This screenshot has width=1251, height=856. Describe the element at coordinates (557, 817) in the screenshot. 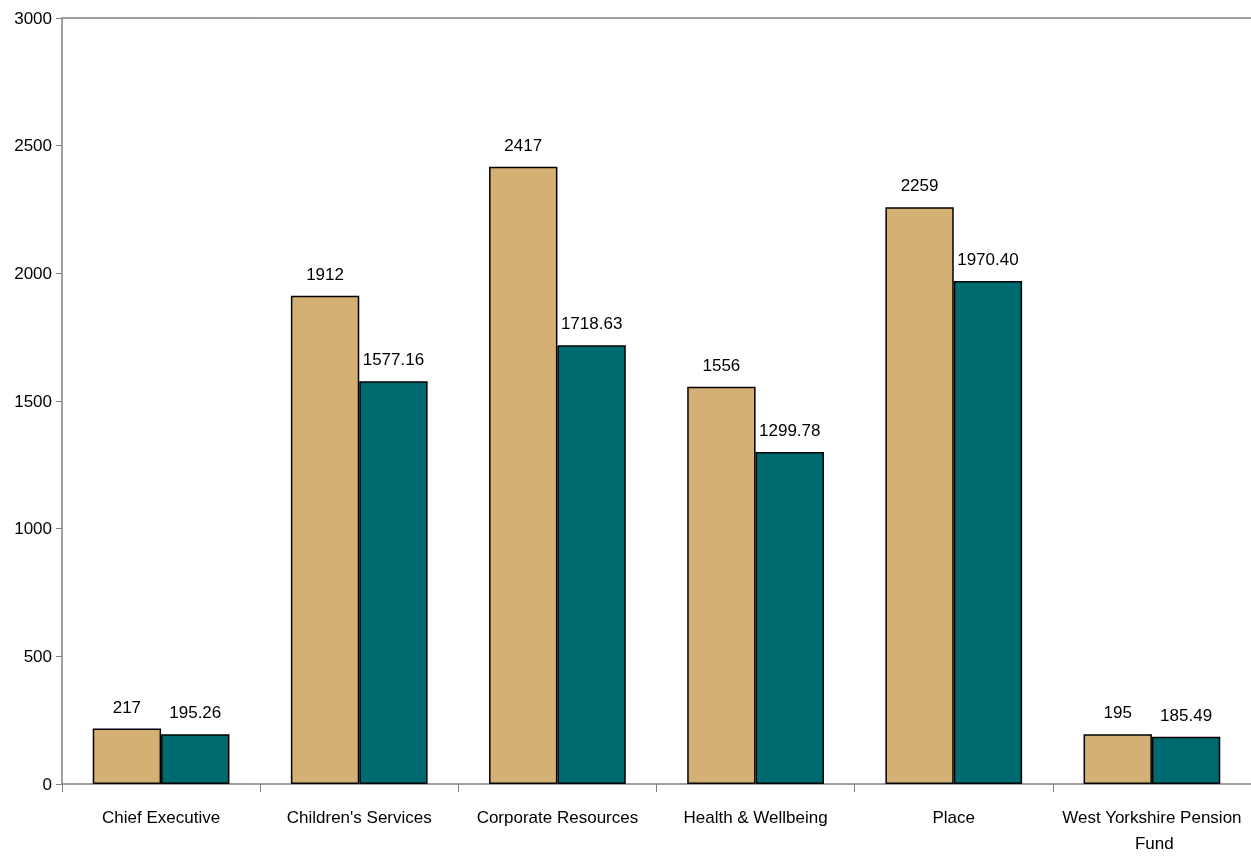

I see `x-tick-label: Corporate Resources` at that location.